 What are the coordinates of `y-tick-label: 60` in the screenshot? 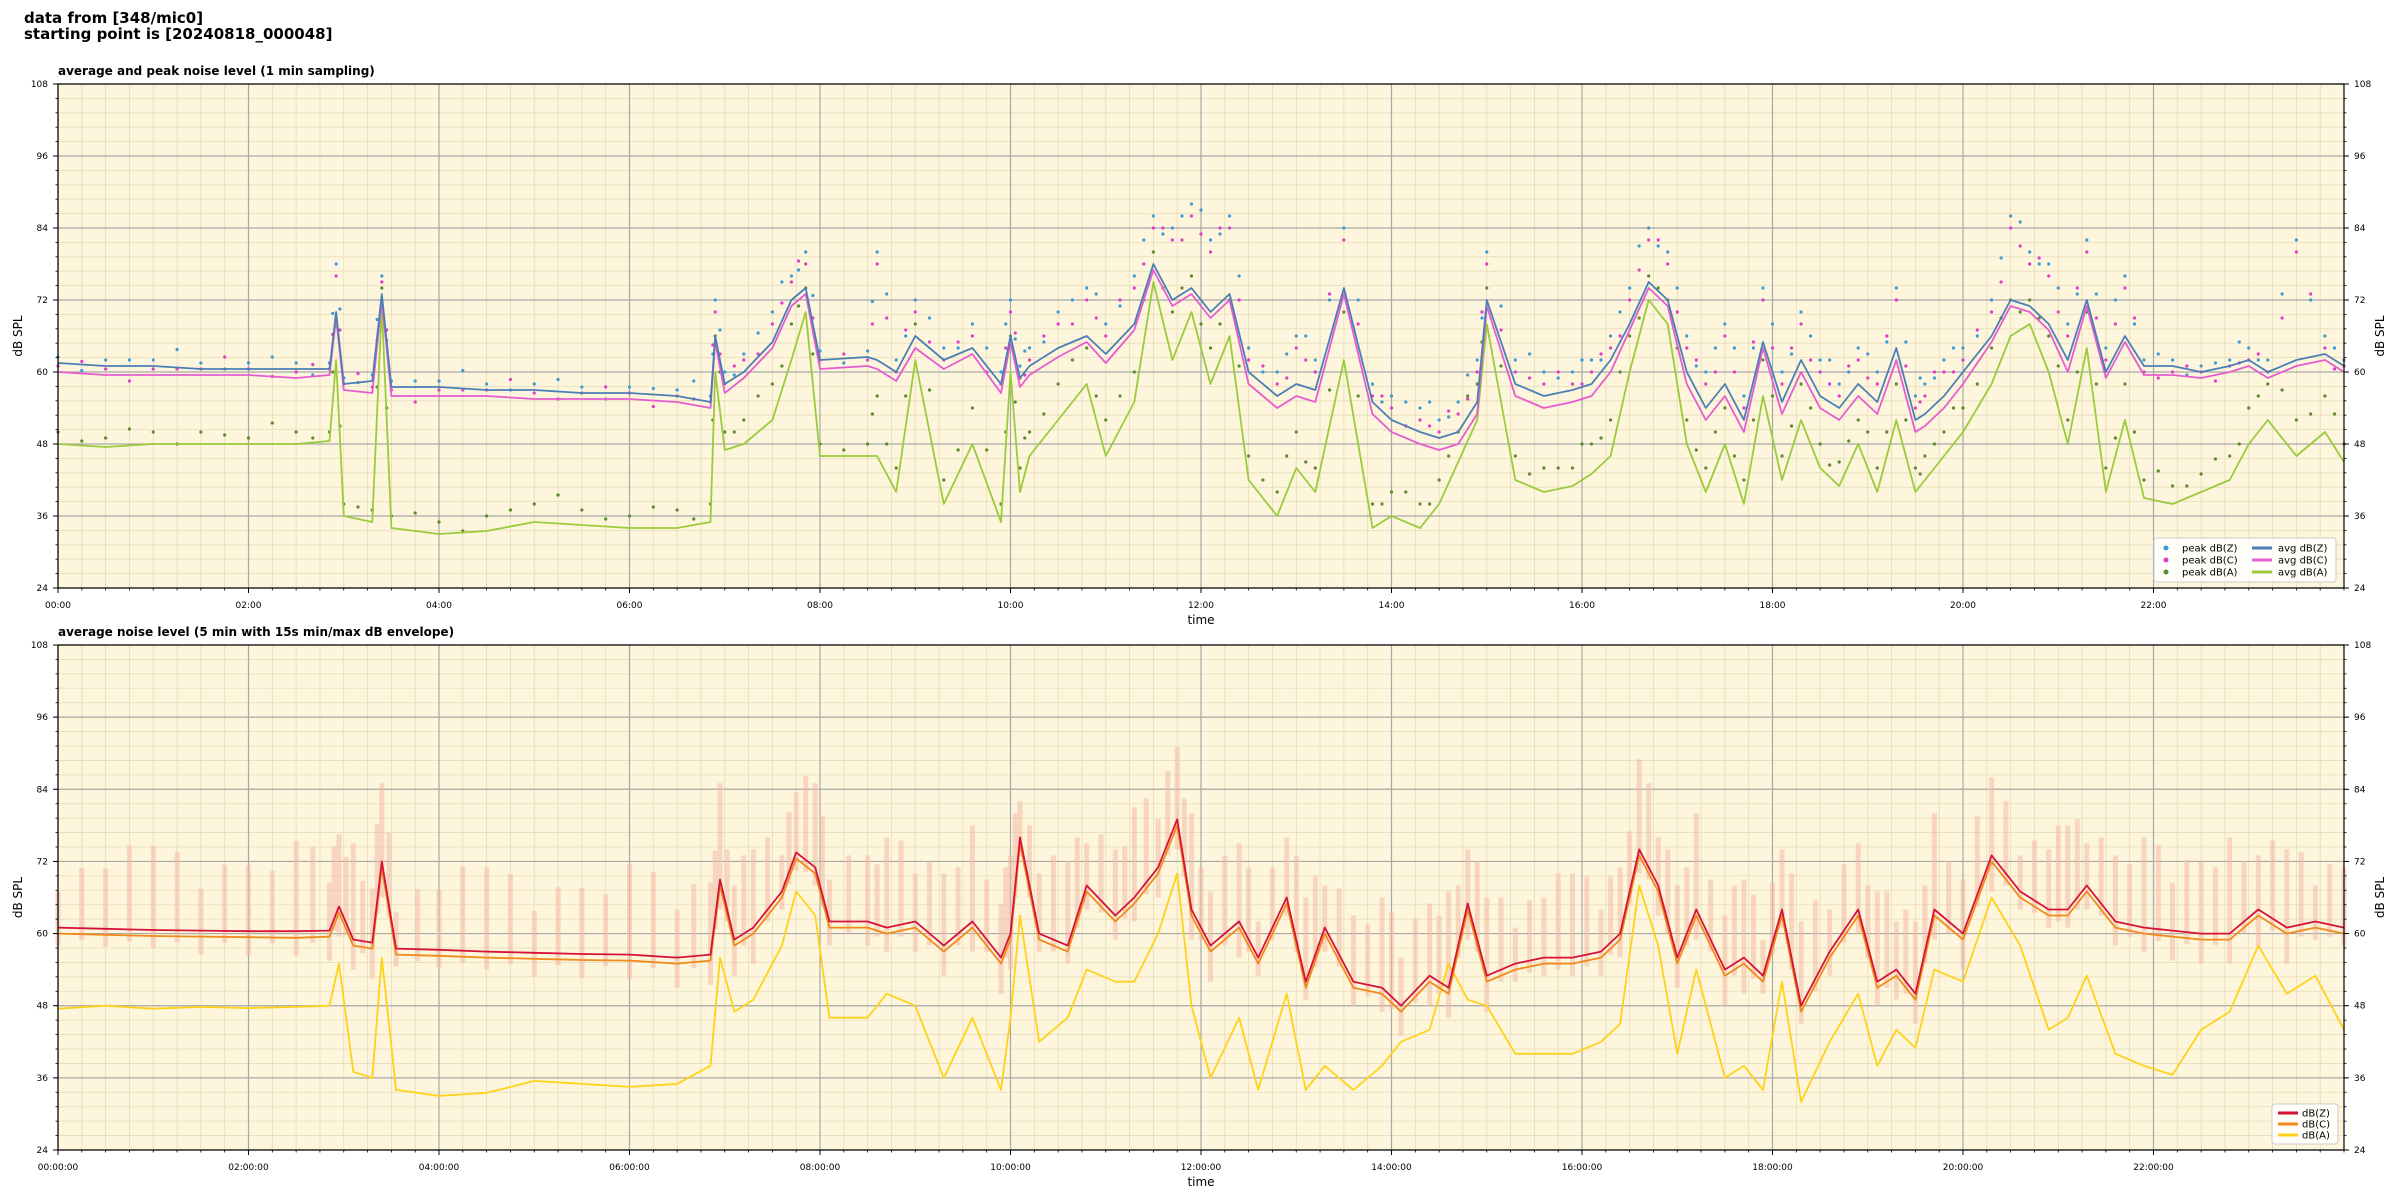 It's located at (2360, 373).